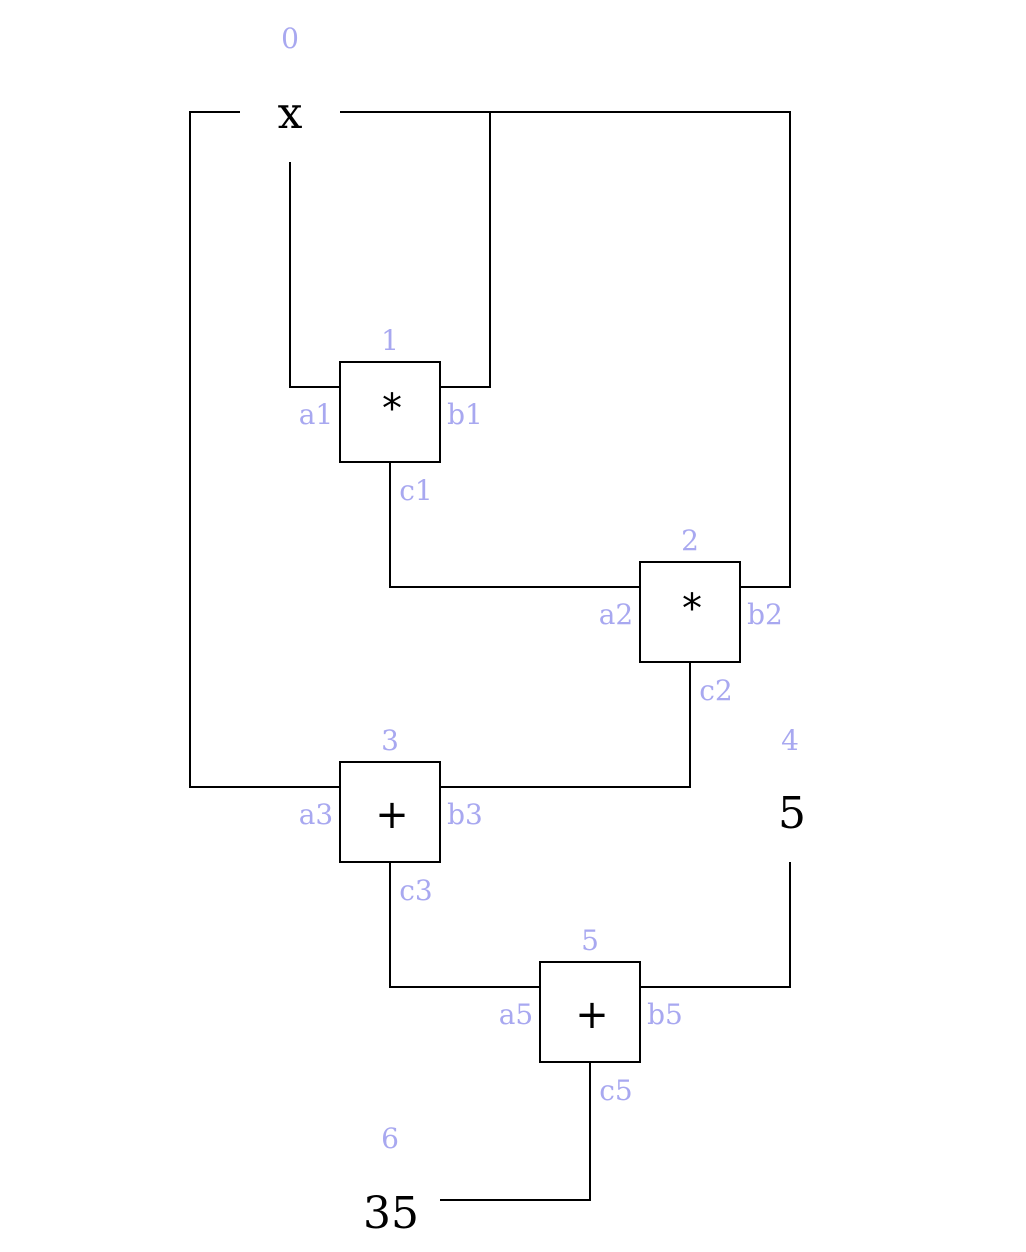  I want to click on input-node-x: 0 x, so click(290, 80).